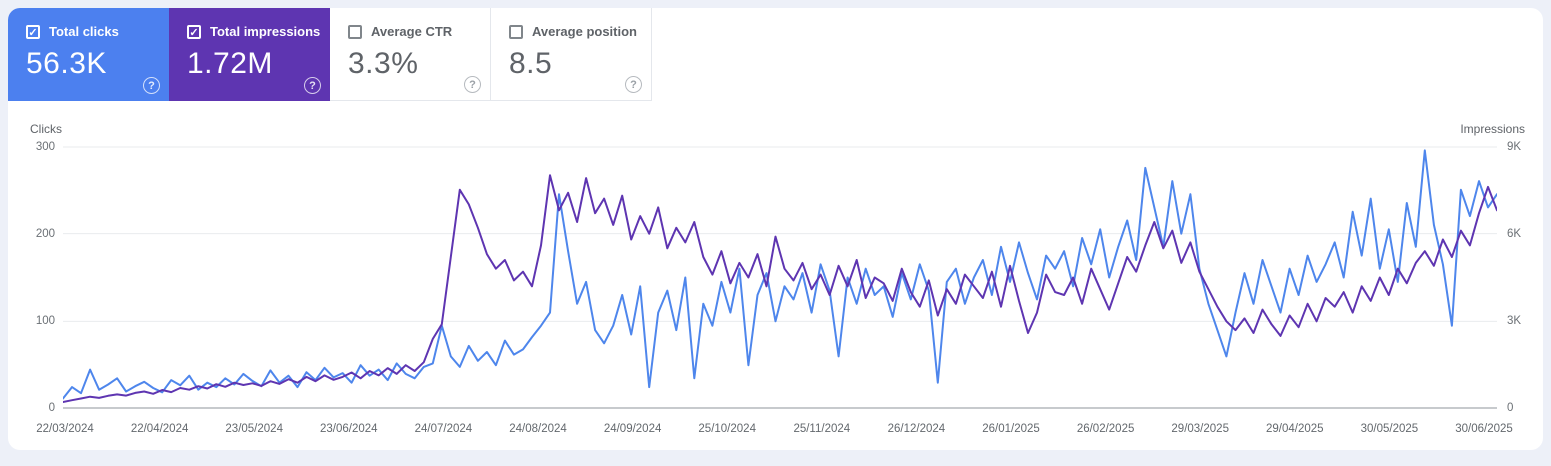 This screenshot has width=1551, height=466. What do you see at coordinates (1492, 129) in the screenshot?
I see `right-axis-title: Impressions` at bounding box center [1492, 129].